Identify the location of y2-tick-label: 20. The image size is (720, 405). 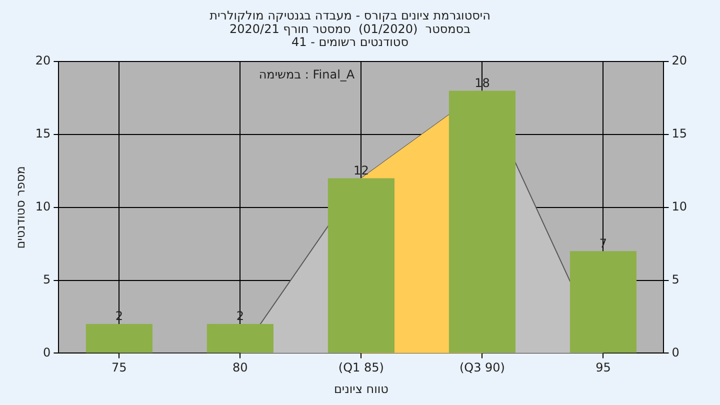
(680, 61).